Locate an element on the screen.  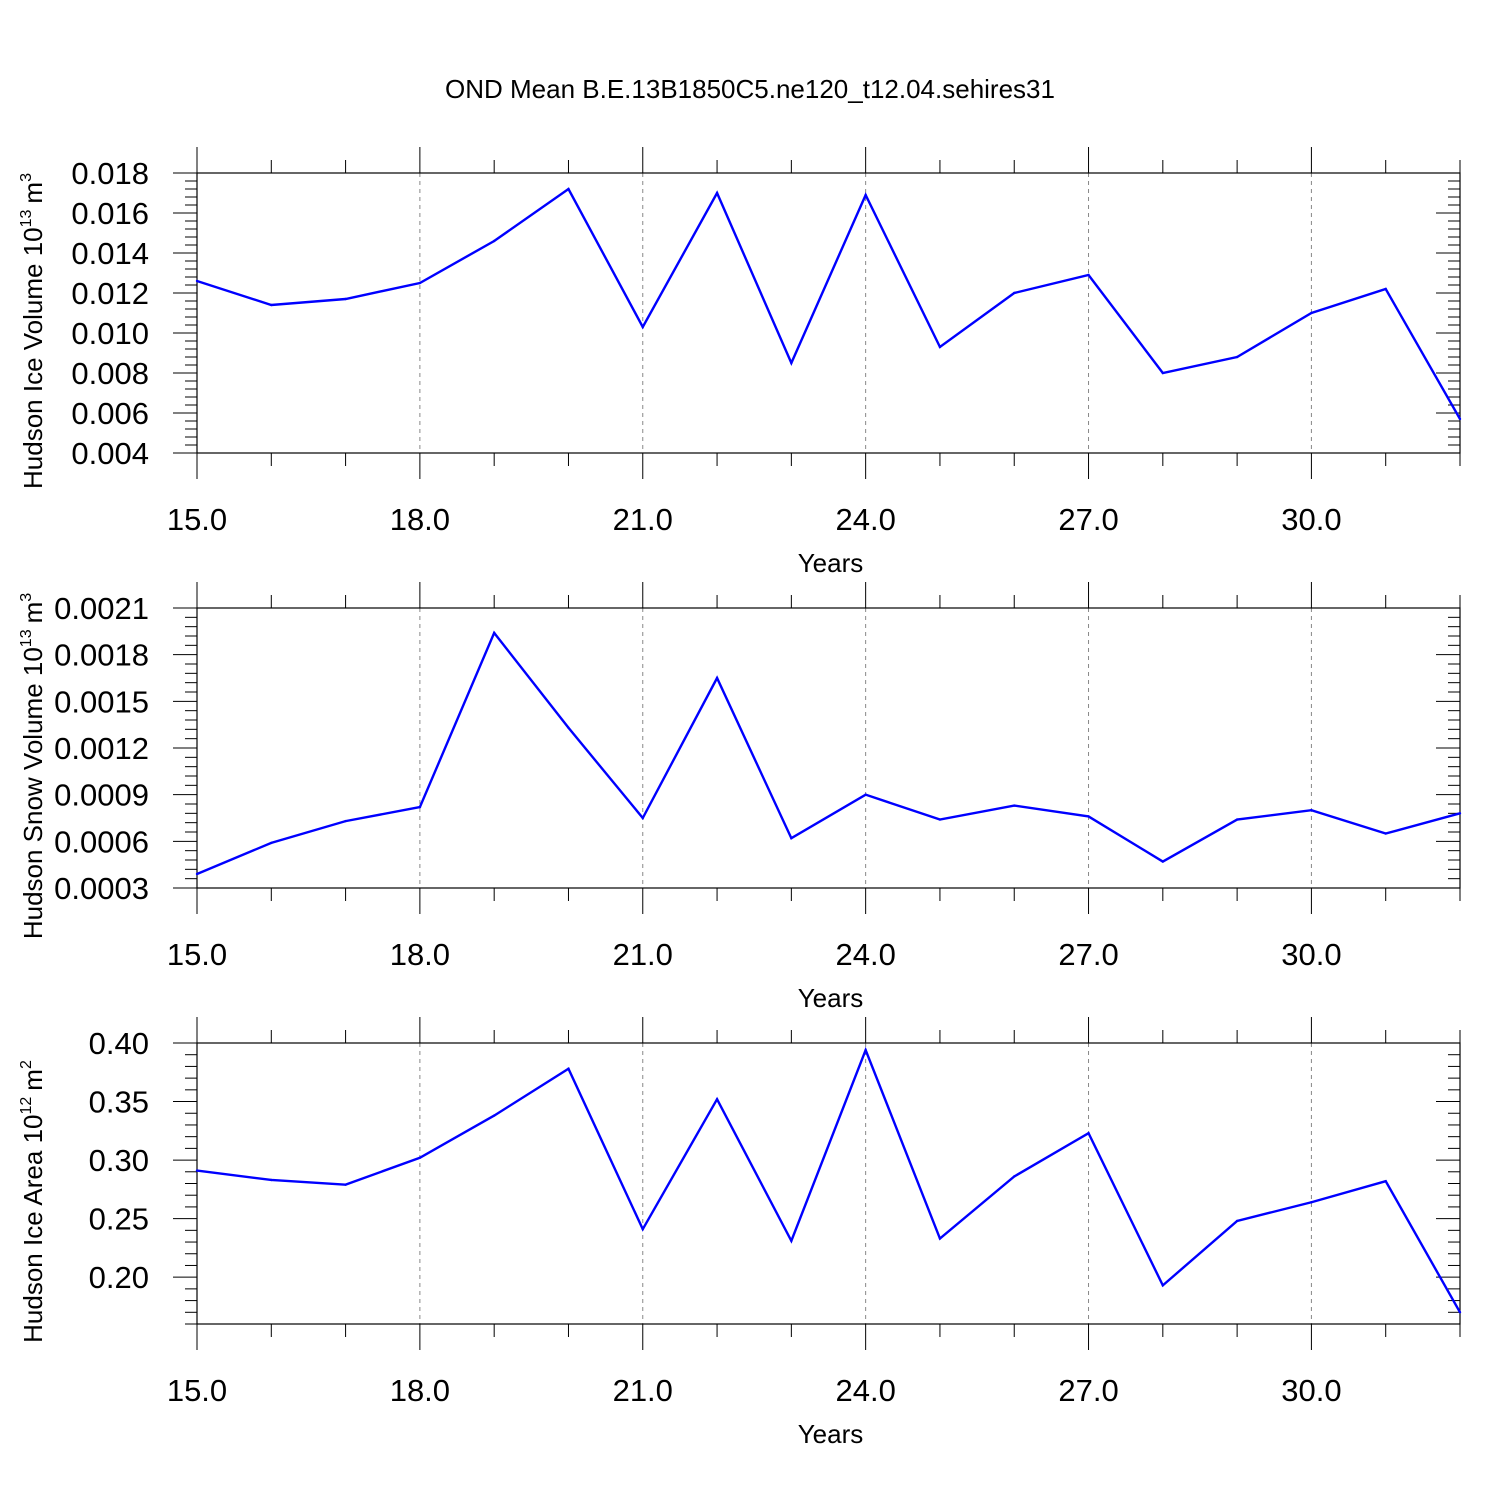
y-axis-label-exponent: 12 is located at coordinates (26, 1106).